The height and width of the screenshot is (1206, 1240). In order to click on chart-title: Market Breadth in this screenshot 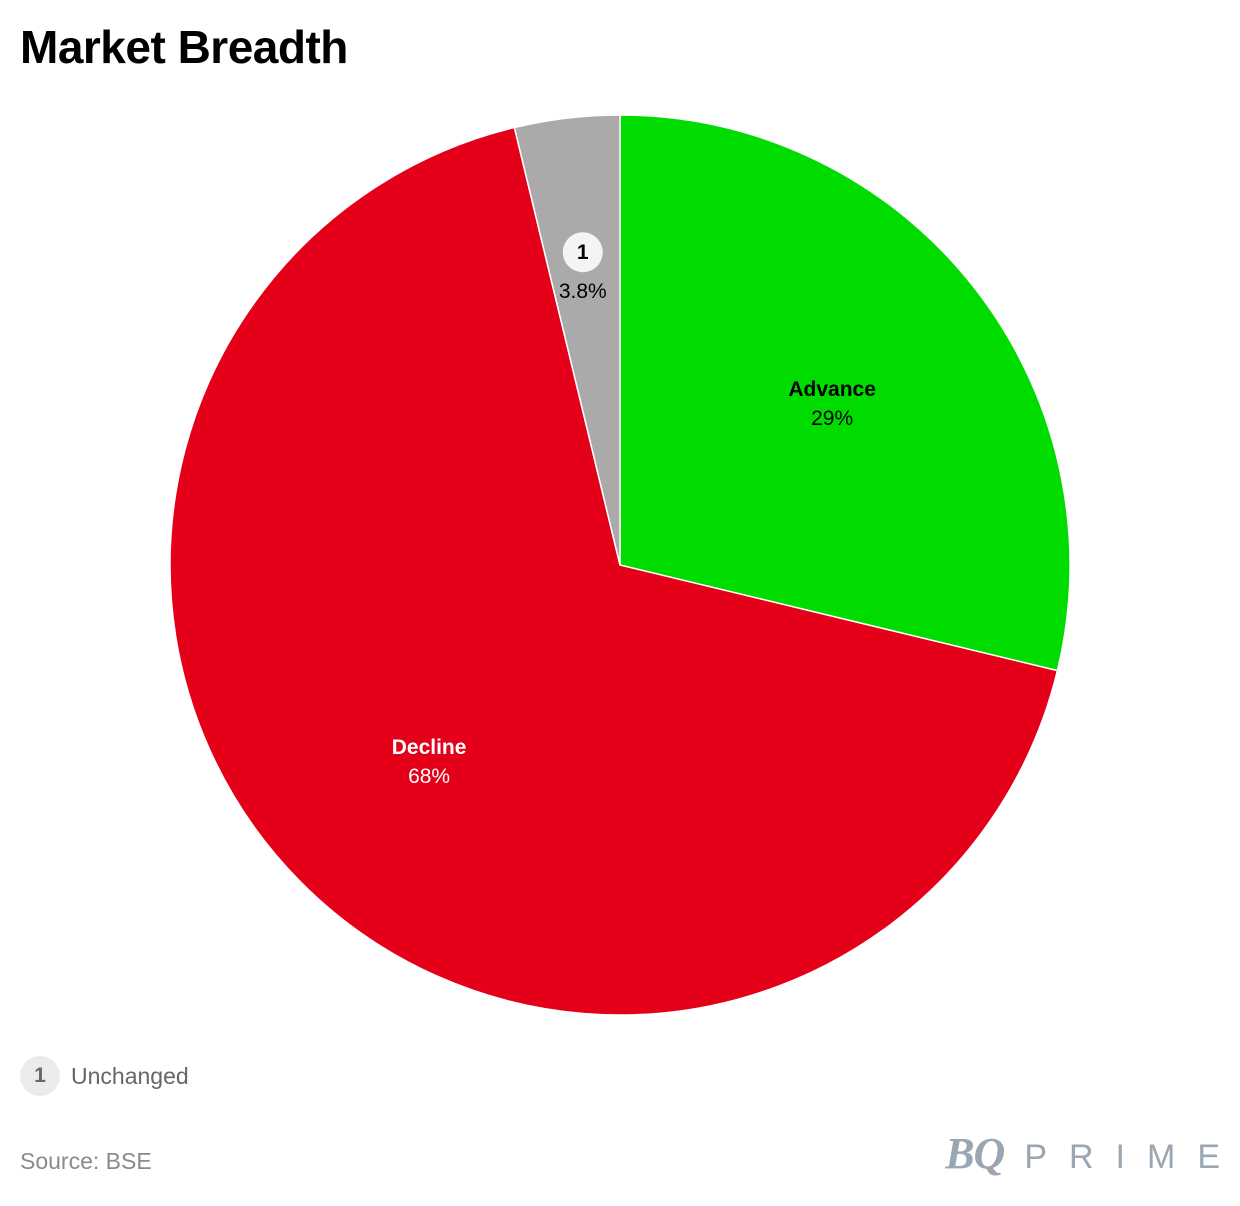, I will do `click(184, 47)`.